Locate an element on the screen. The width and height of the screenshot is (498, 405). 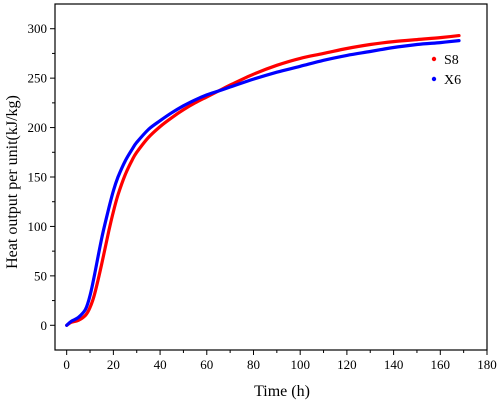
y-tick-label: 250 is located at coordinates (38, 78).